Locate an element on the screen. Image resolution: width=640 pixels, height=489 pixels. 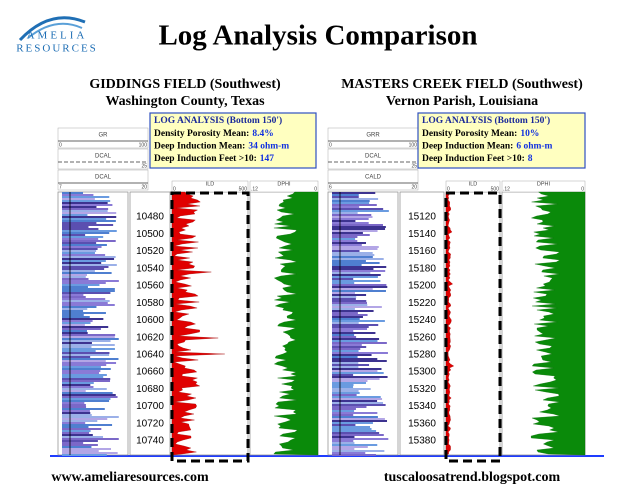
header-max: 100 is located at coordinates (143, 145).